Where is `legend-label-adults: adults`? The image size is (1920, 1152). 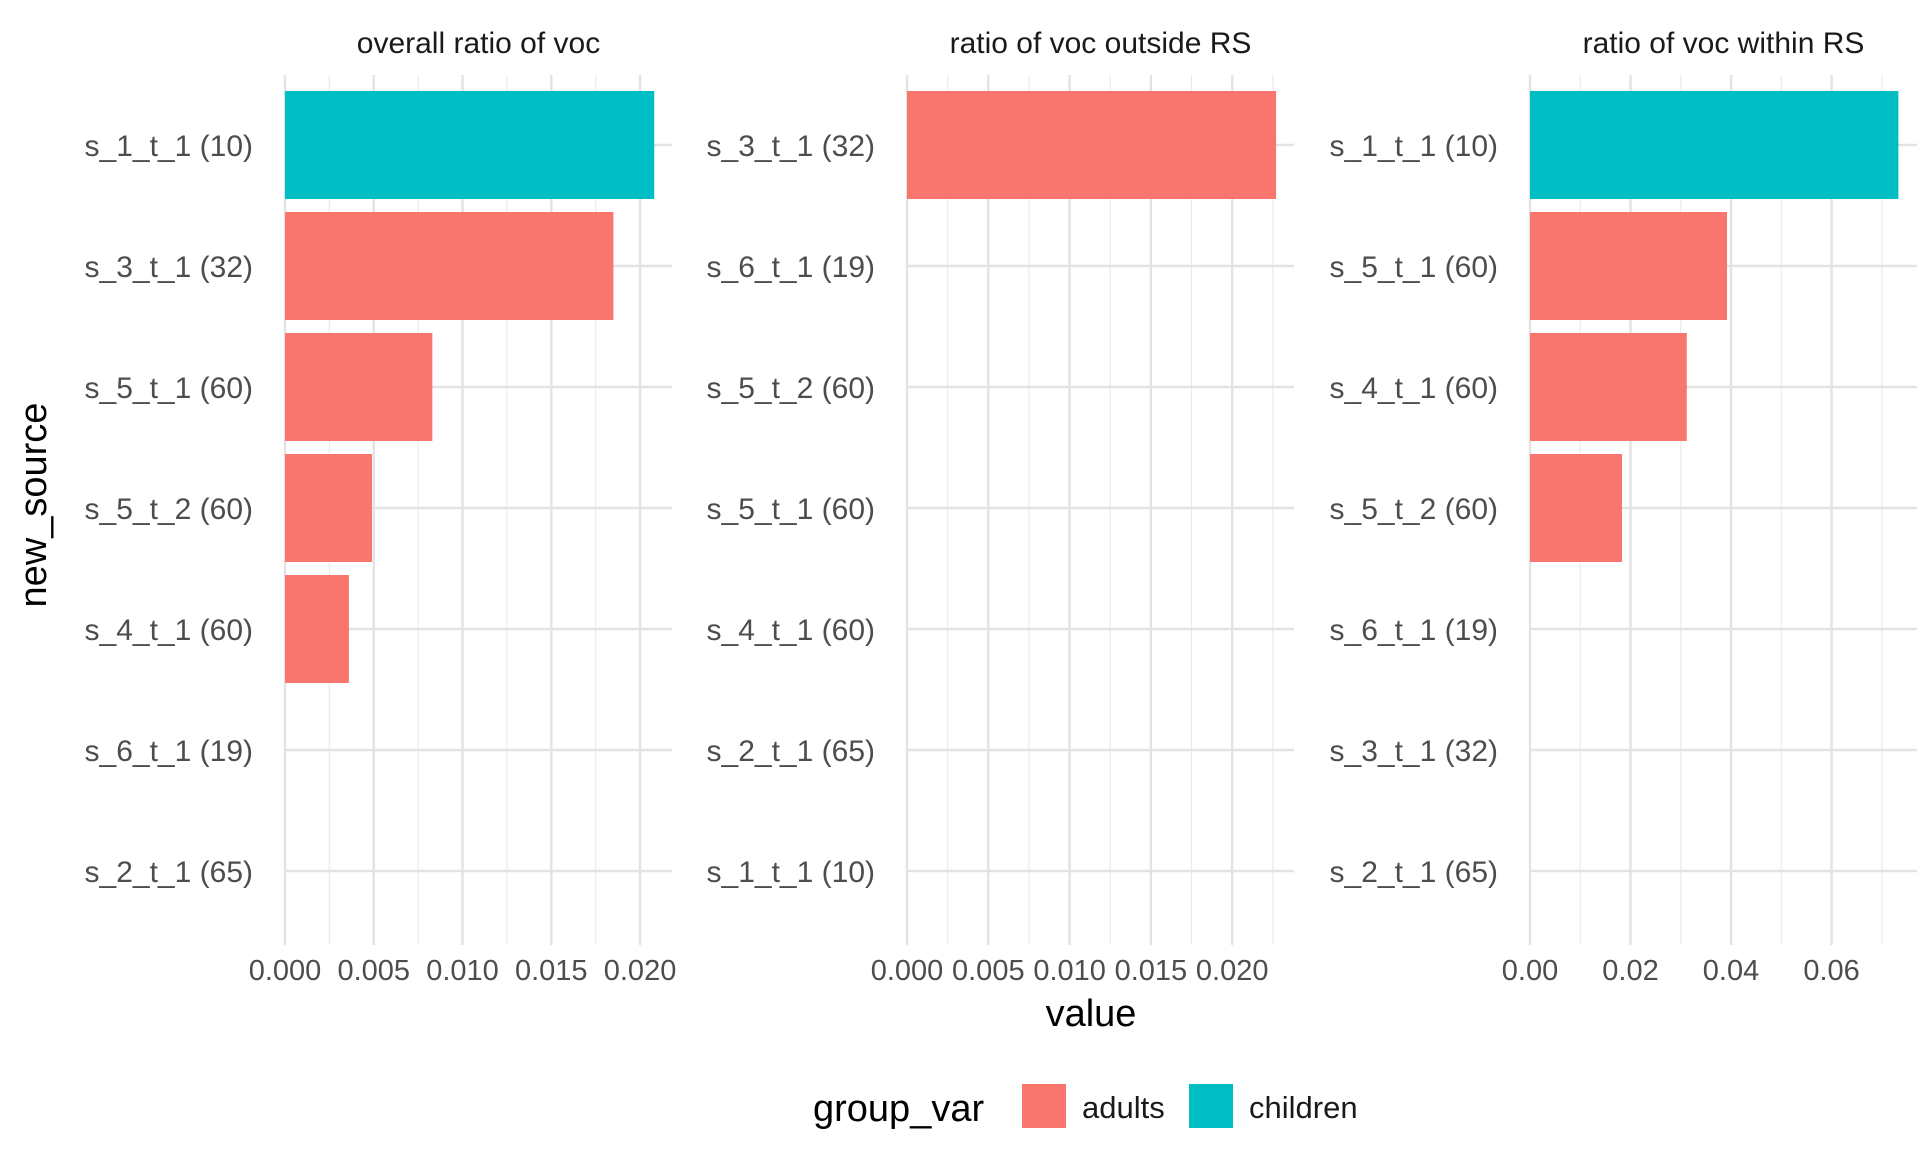
legend-label-adults: adults is located at coordinates (1123, 1107).